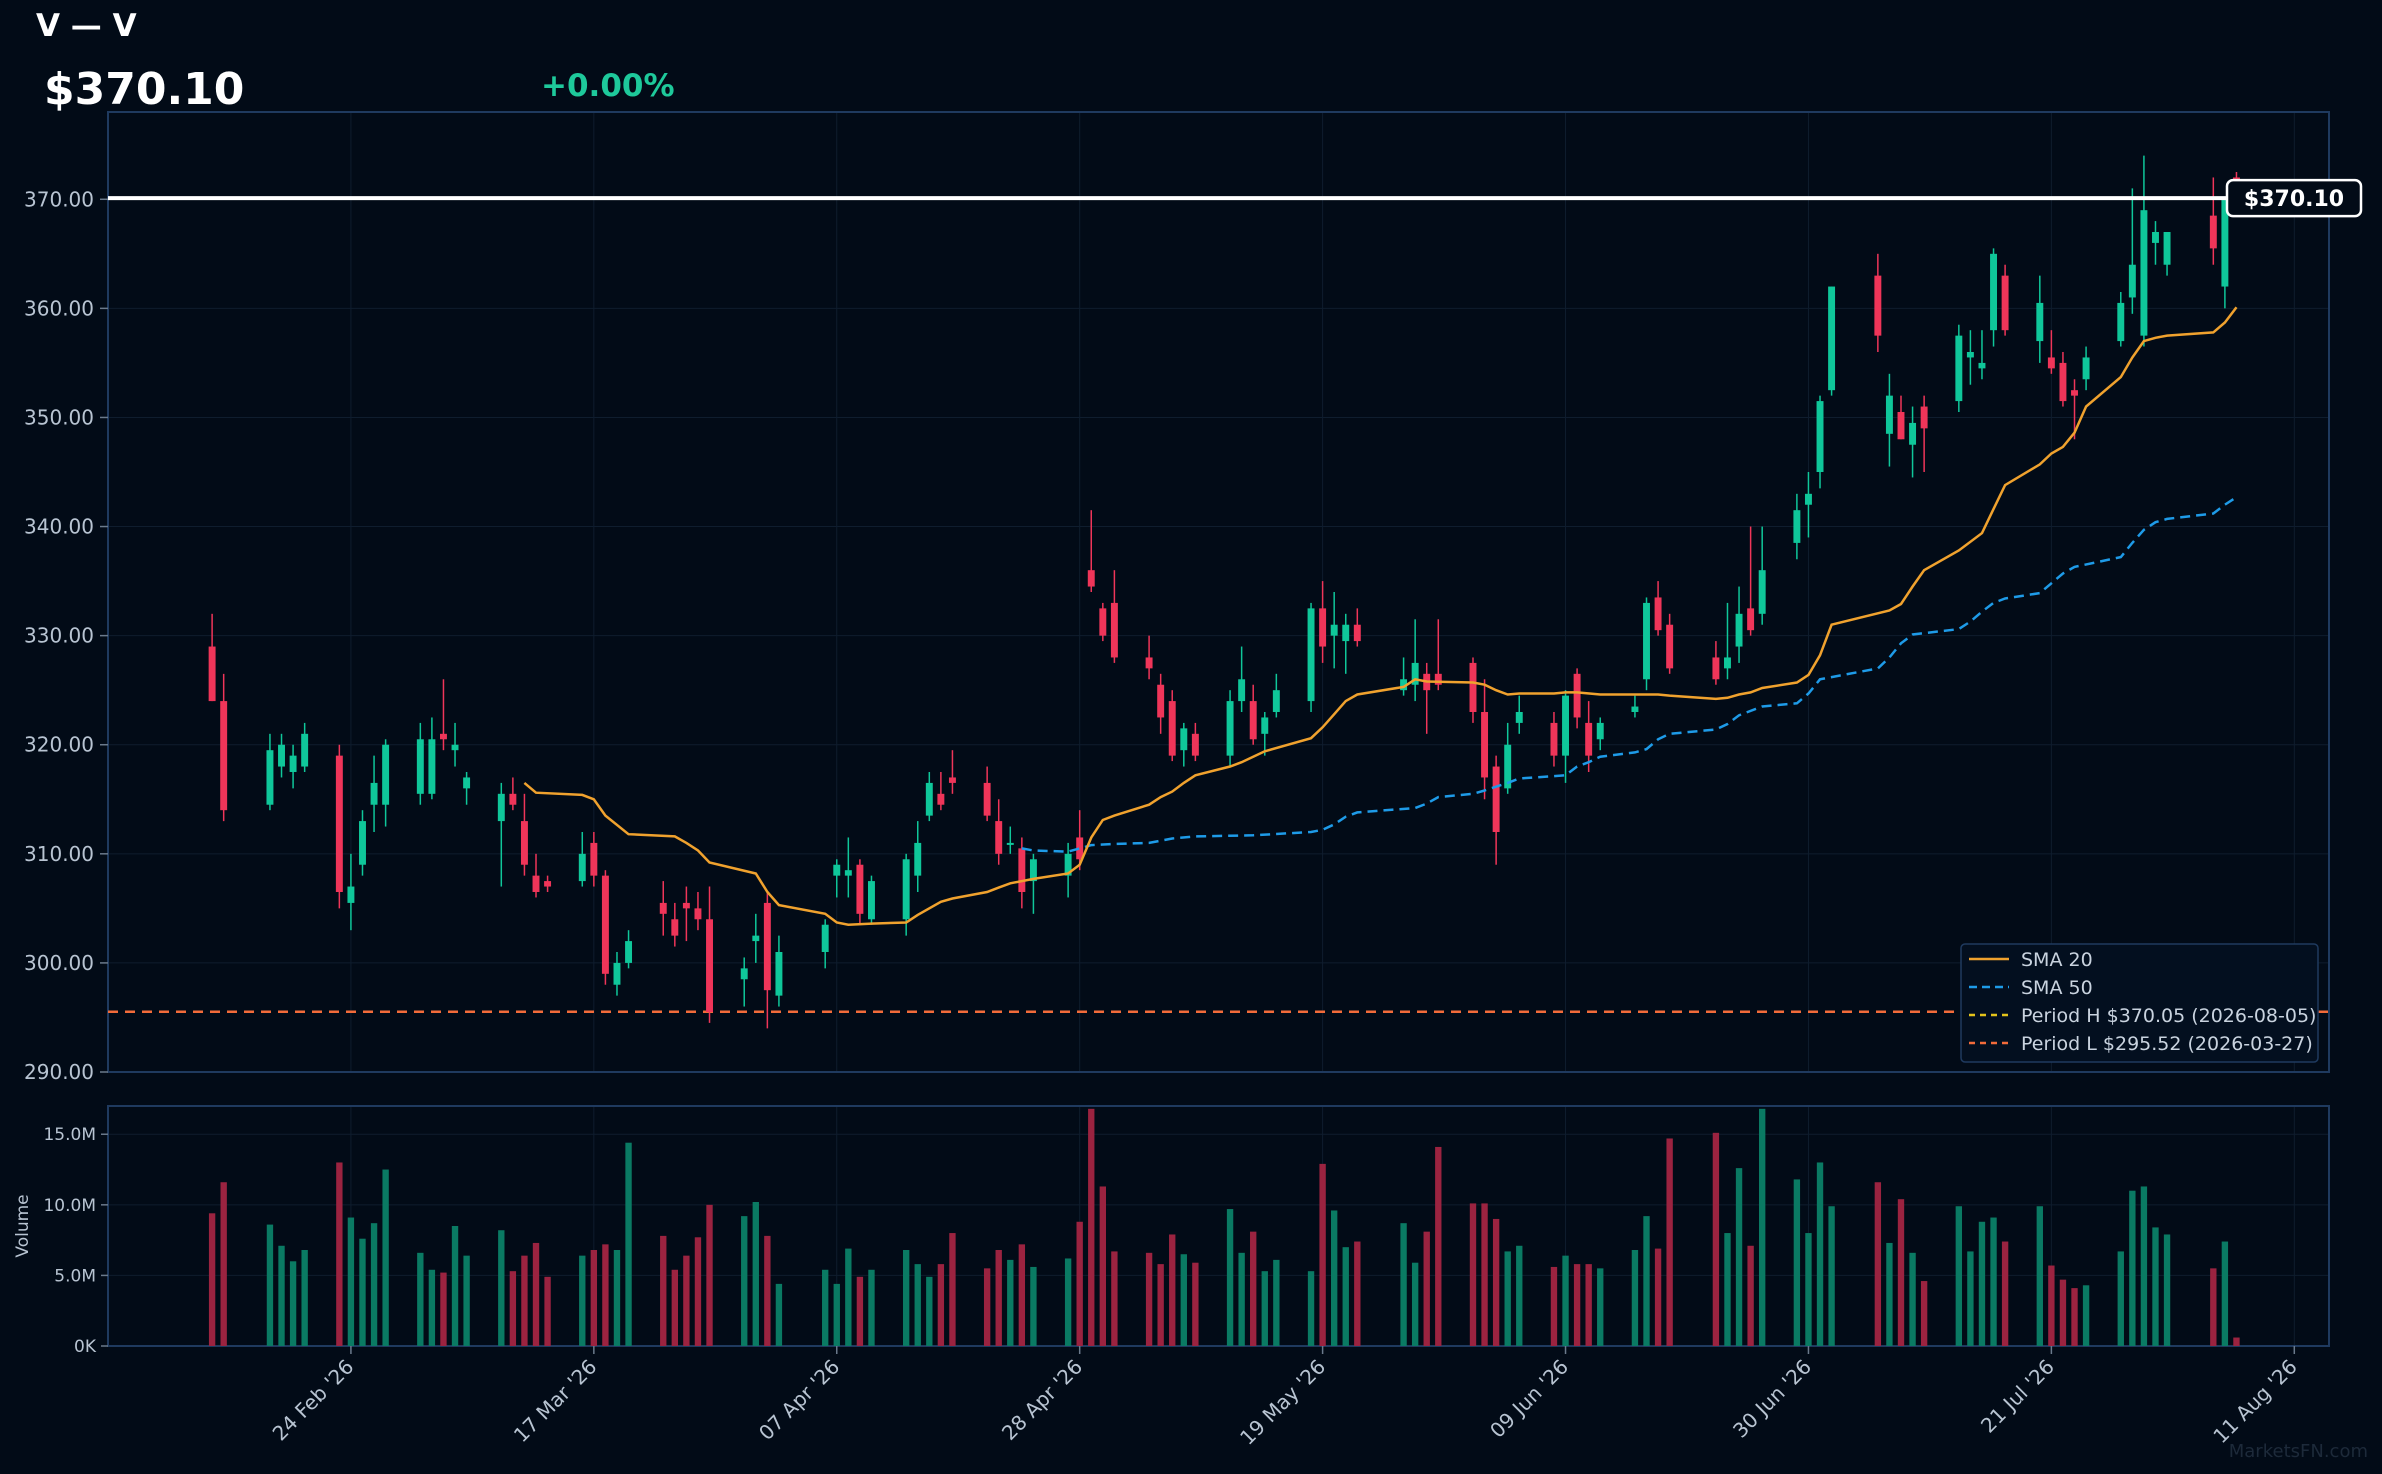 The image size is (2382, 1474). Describe the element at coordinates (608, 86) in the screenshot. I see `price-change: +0.00%` at that location.